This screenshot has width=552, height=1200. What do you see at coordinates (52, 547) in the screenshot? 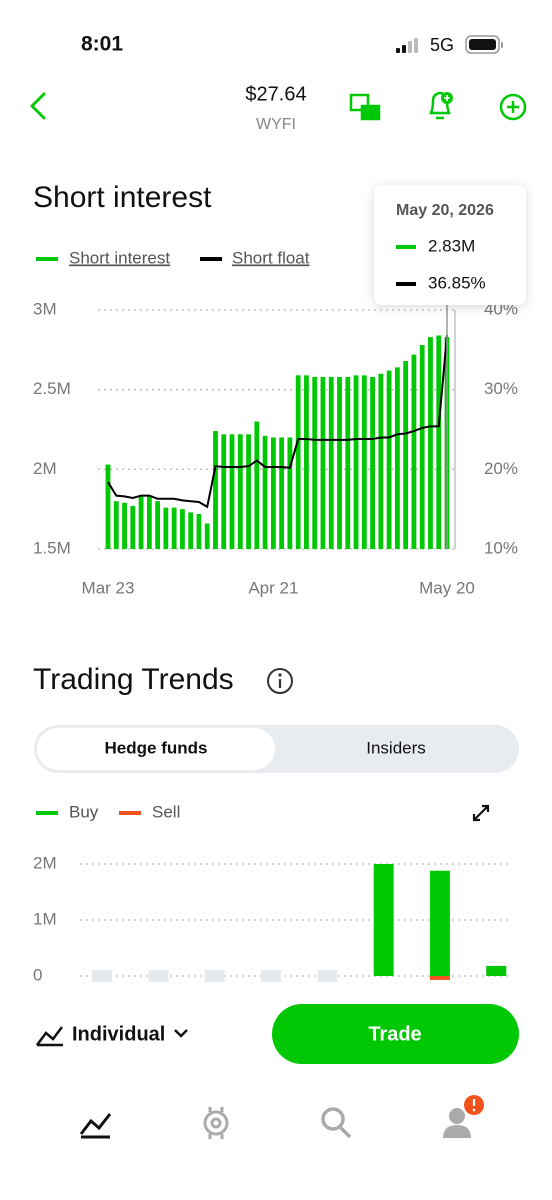
I see `y-tick-label: 1.5M` at bounding box center [52, 547].